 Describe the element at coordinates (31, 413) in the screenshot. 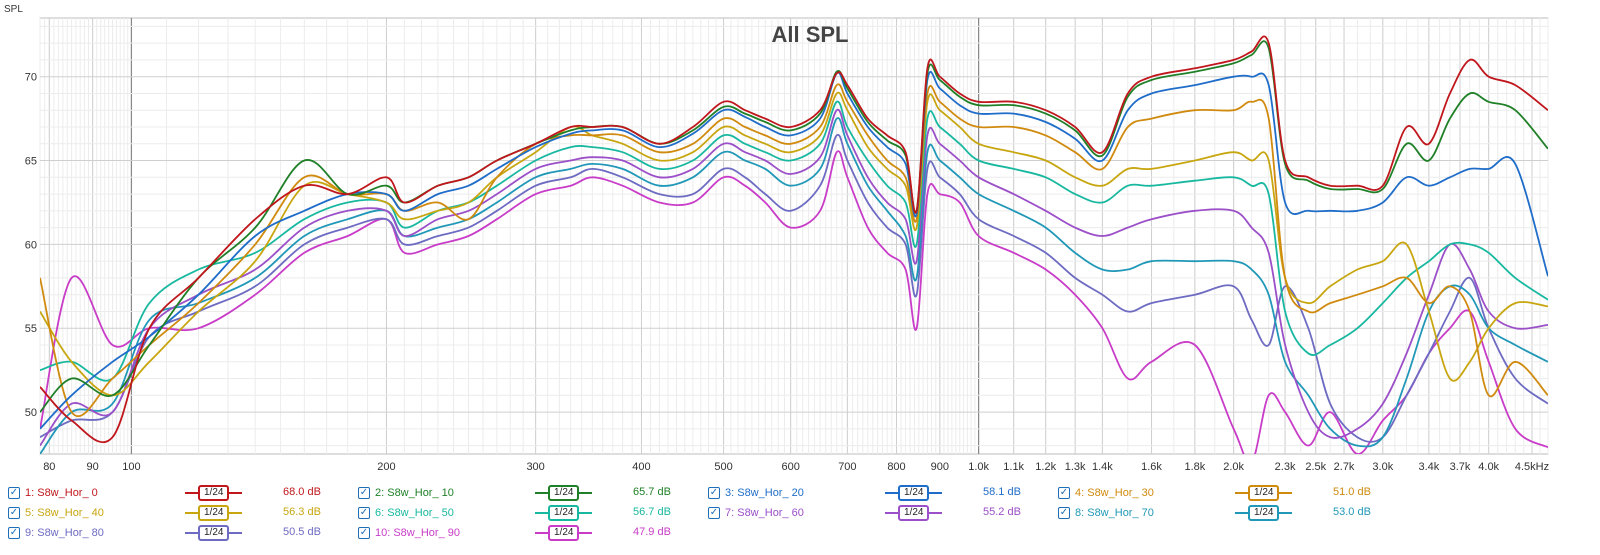

I see `y-tick-label: 50` at that location.